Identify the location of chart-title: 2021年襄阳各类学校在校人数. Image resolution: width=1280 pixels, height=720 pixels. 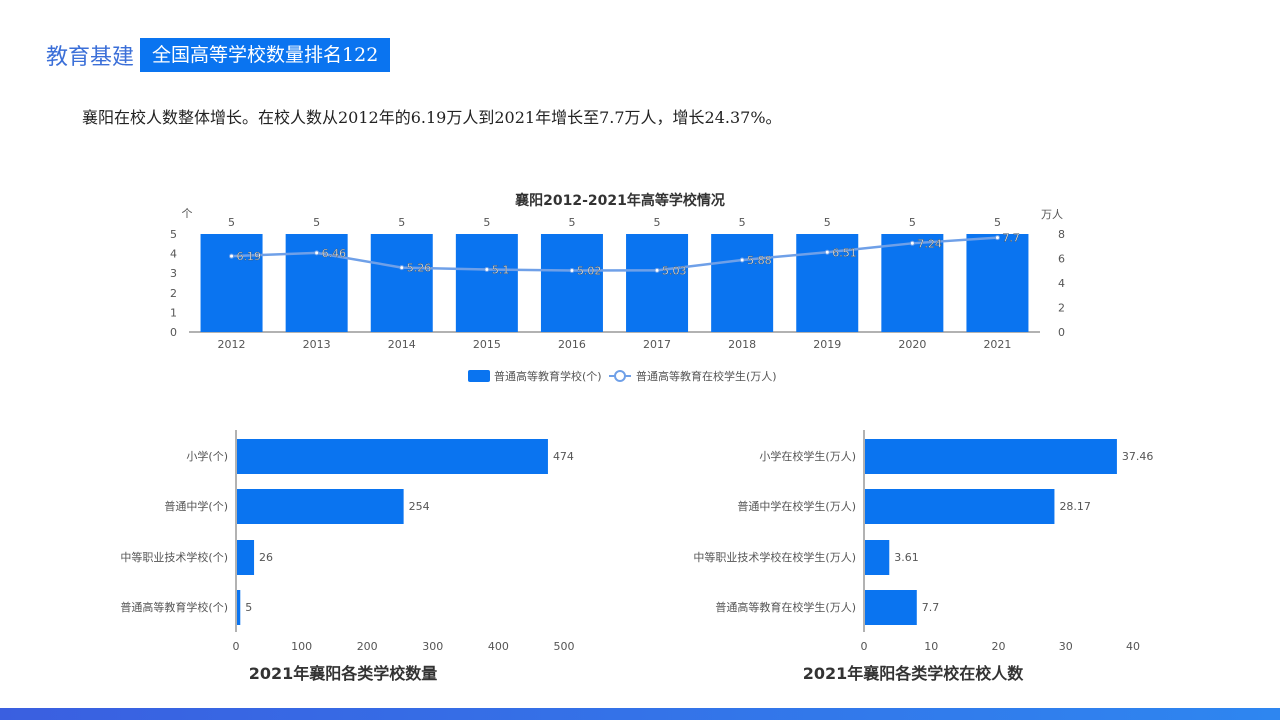
(914, 673).